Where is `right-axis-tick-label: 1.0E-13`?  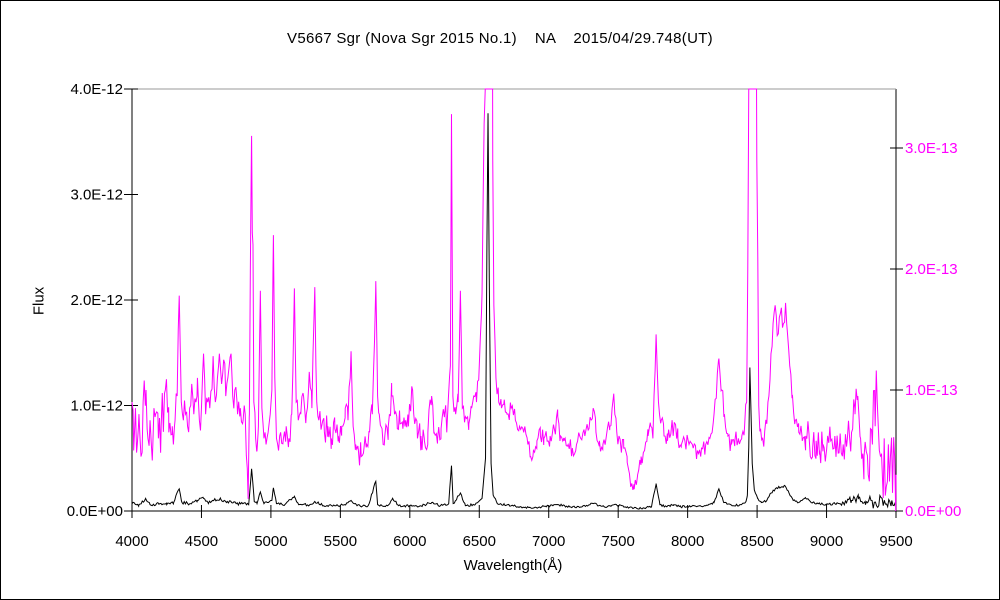
right-axis-tick-label: 1.0E-13 is located at coordinates (931, 390).